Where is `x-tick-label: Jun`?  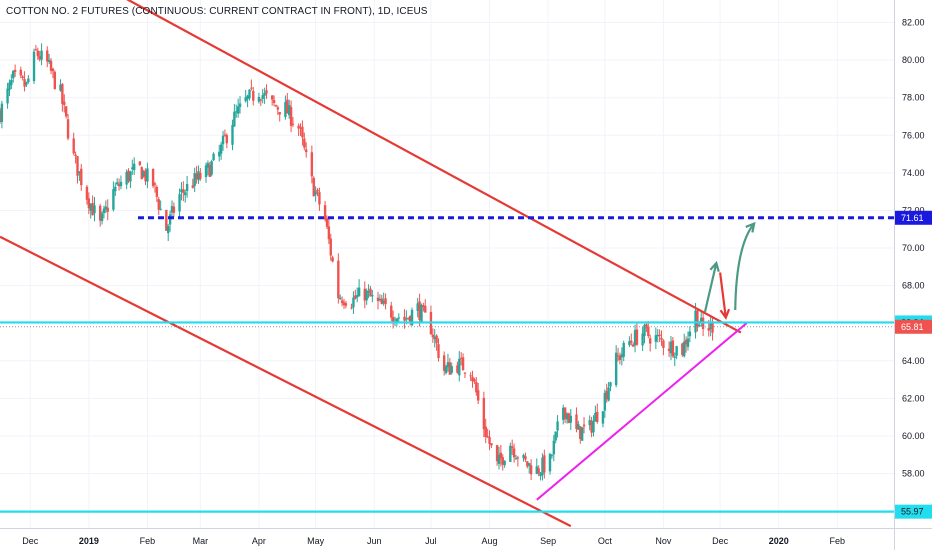 x-tick-label: Jun is located at coordinates (374, 541).